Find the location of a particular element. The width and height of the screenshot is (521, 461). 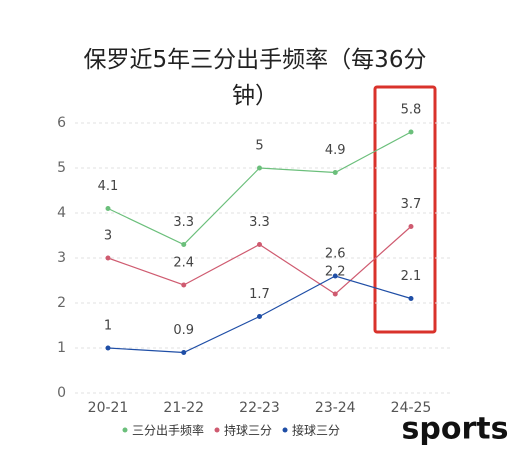

highlight-box is located at coordinates (405, 209).